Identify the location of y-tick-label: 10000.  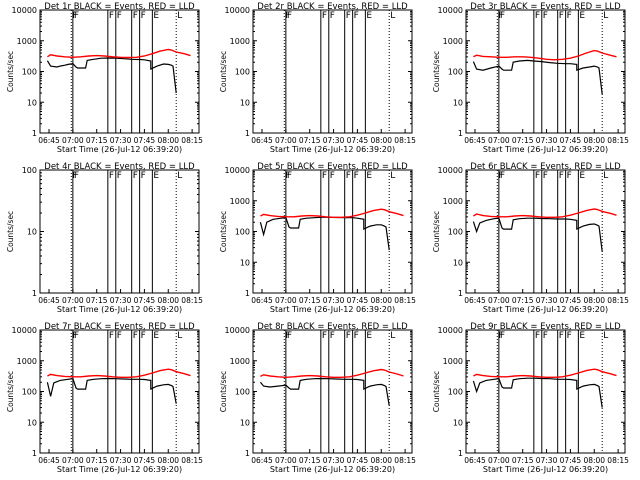
(450, 10).